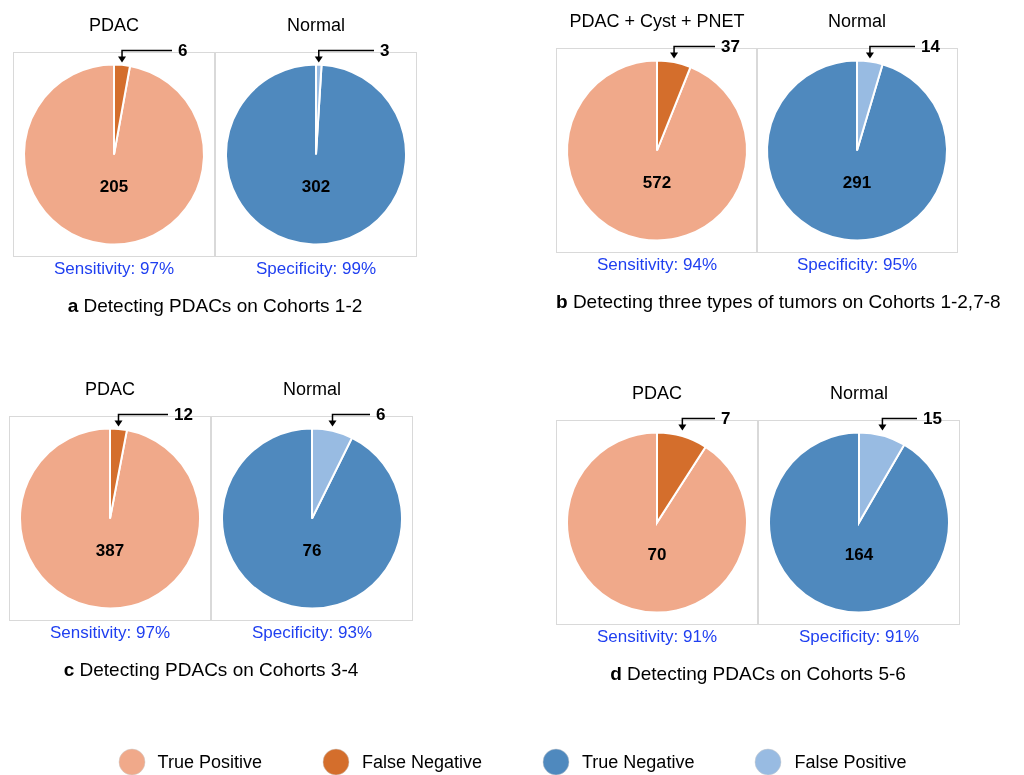 This screenshot has height=775, width=1024. I want to click on data-label: 76, so click(312, 551).